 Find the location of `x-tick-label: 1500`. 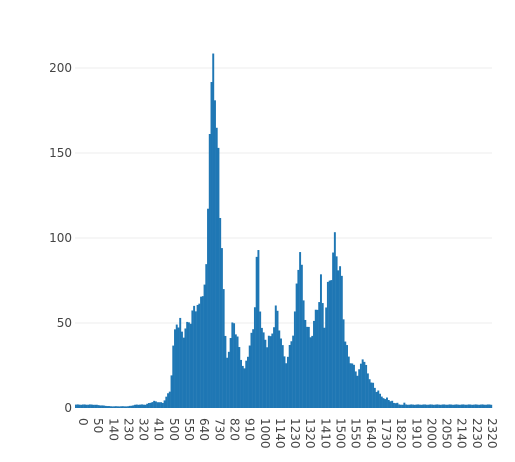

x-tick-label: 1500 is located at coordinates (341, 433).